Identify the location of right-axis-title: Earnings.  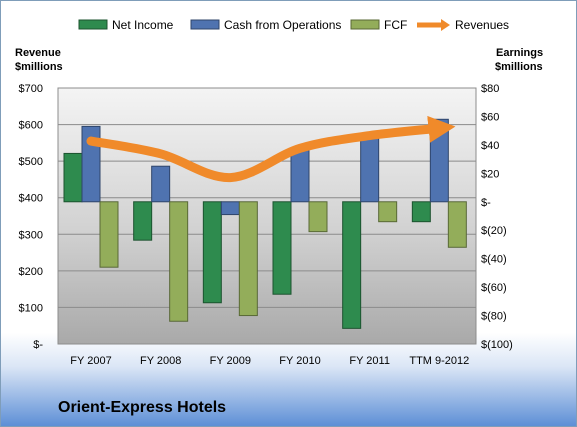
(519, 53).